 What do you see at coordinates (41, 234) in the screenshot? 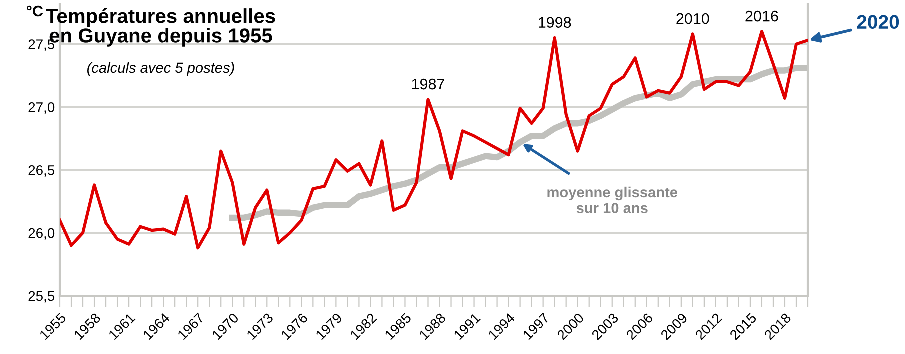
I see `y-tick-label: 26,0` at bounding box center [41, 234].